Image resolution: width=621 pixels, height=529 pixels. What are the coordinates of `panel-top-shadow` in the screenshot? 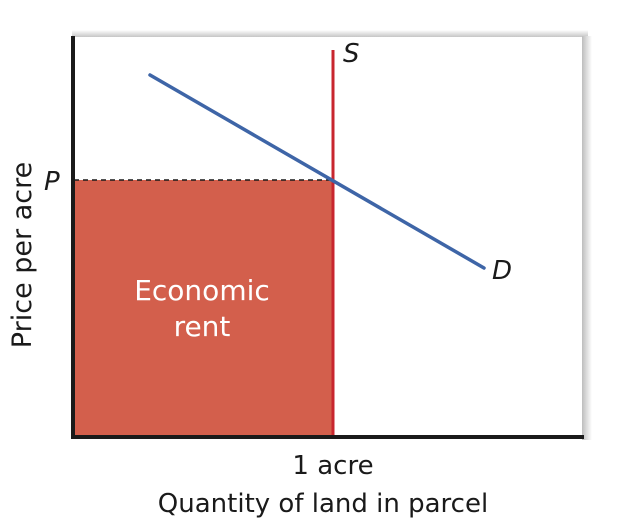 It's located at (330, 34).